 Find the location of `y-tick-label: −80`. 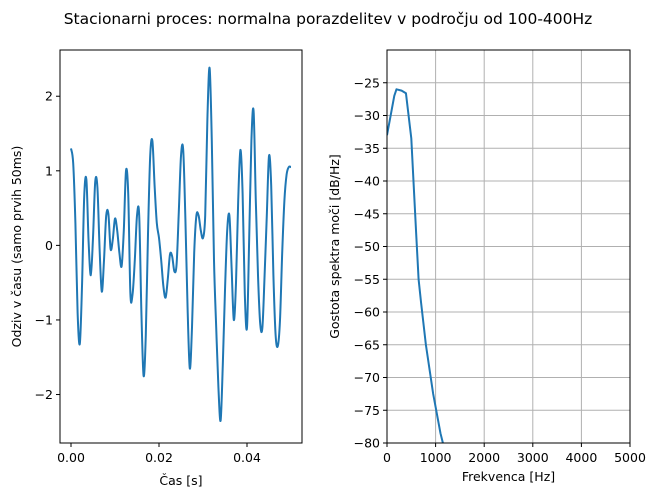

y-tick-label: −80 is located at coordinates (367, 443).